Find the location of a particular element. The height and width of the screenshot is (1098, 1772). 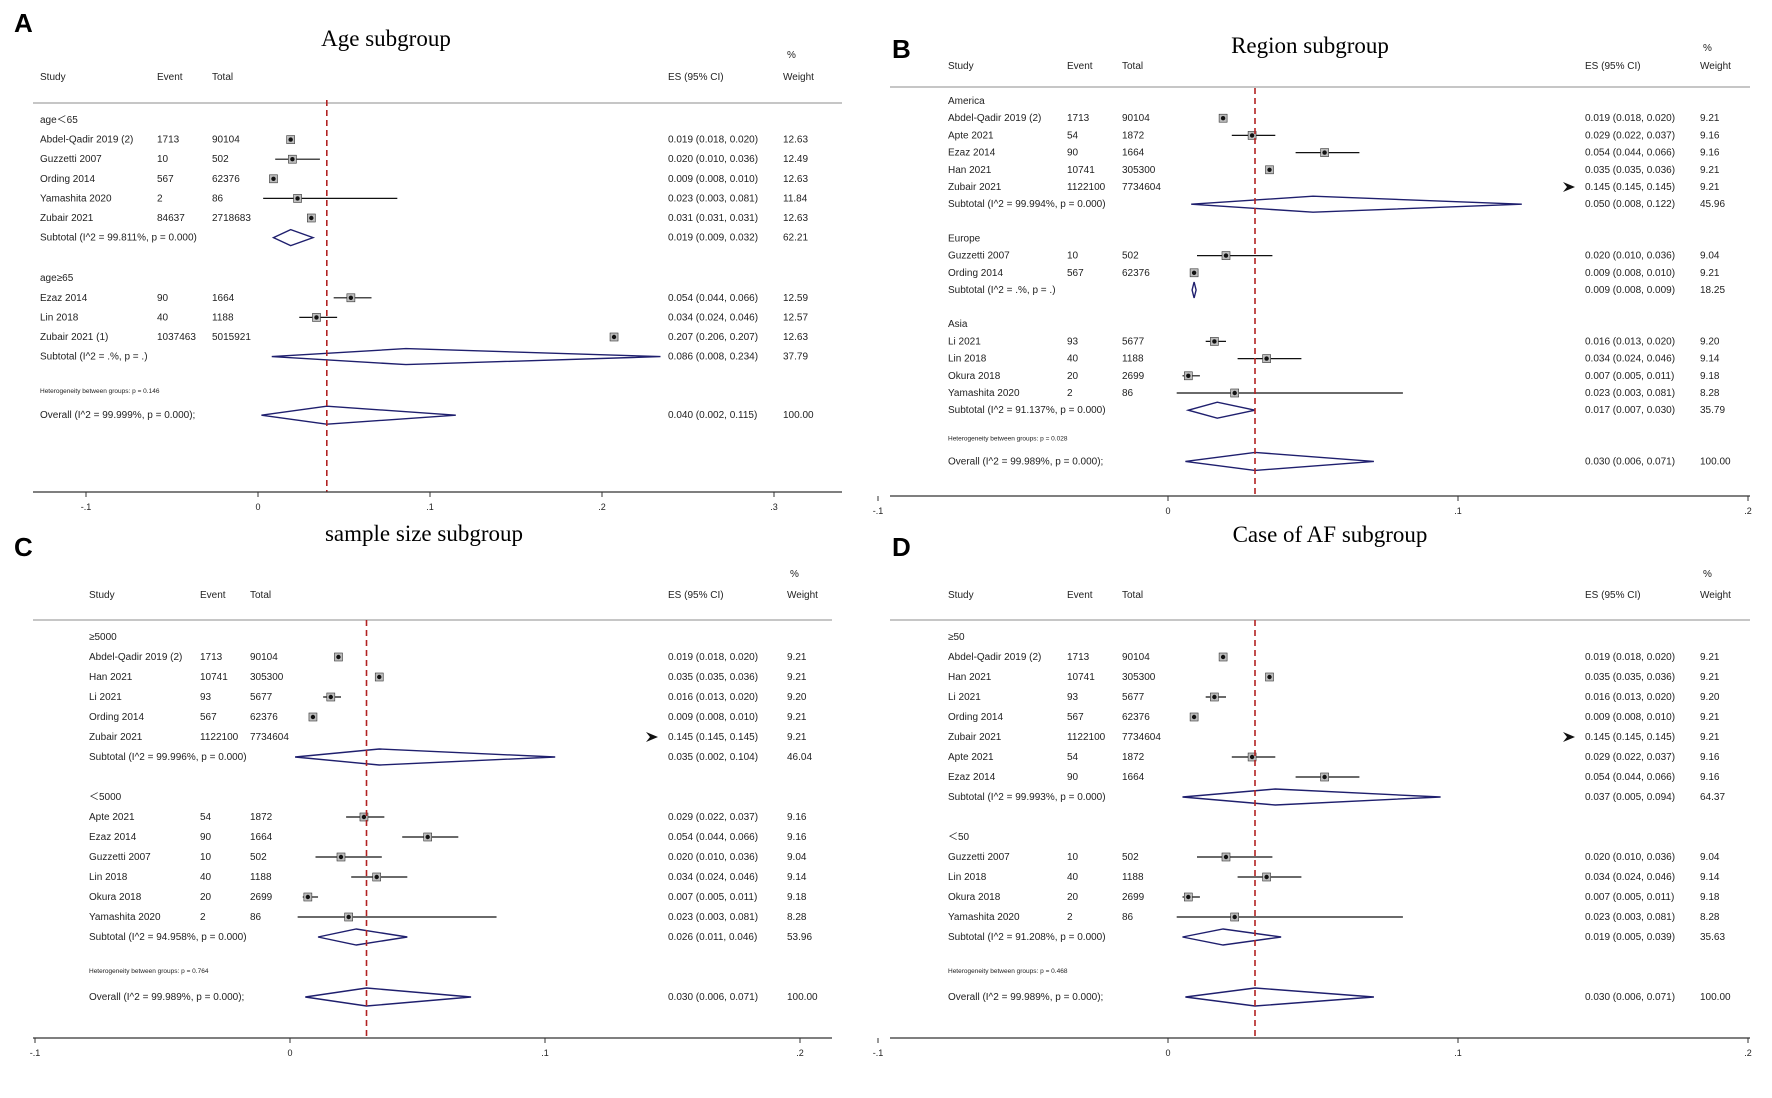

subtotal-weight: 18.25 is located at coordinates (1712, 290).